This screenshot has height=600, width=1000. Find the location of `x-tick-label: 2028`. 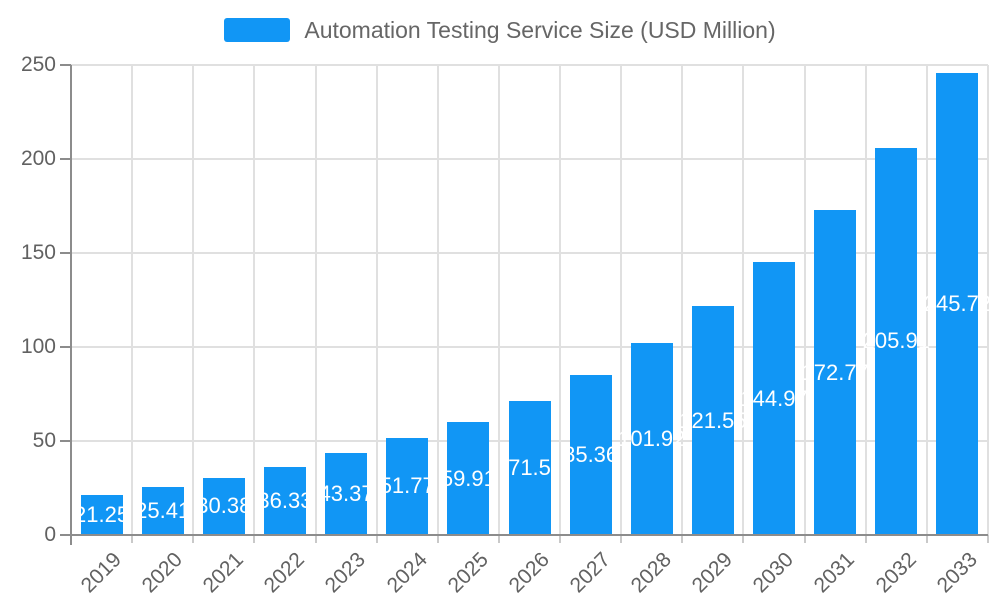

x-tick-label: 2028 is located at coordinates (651, 573).